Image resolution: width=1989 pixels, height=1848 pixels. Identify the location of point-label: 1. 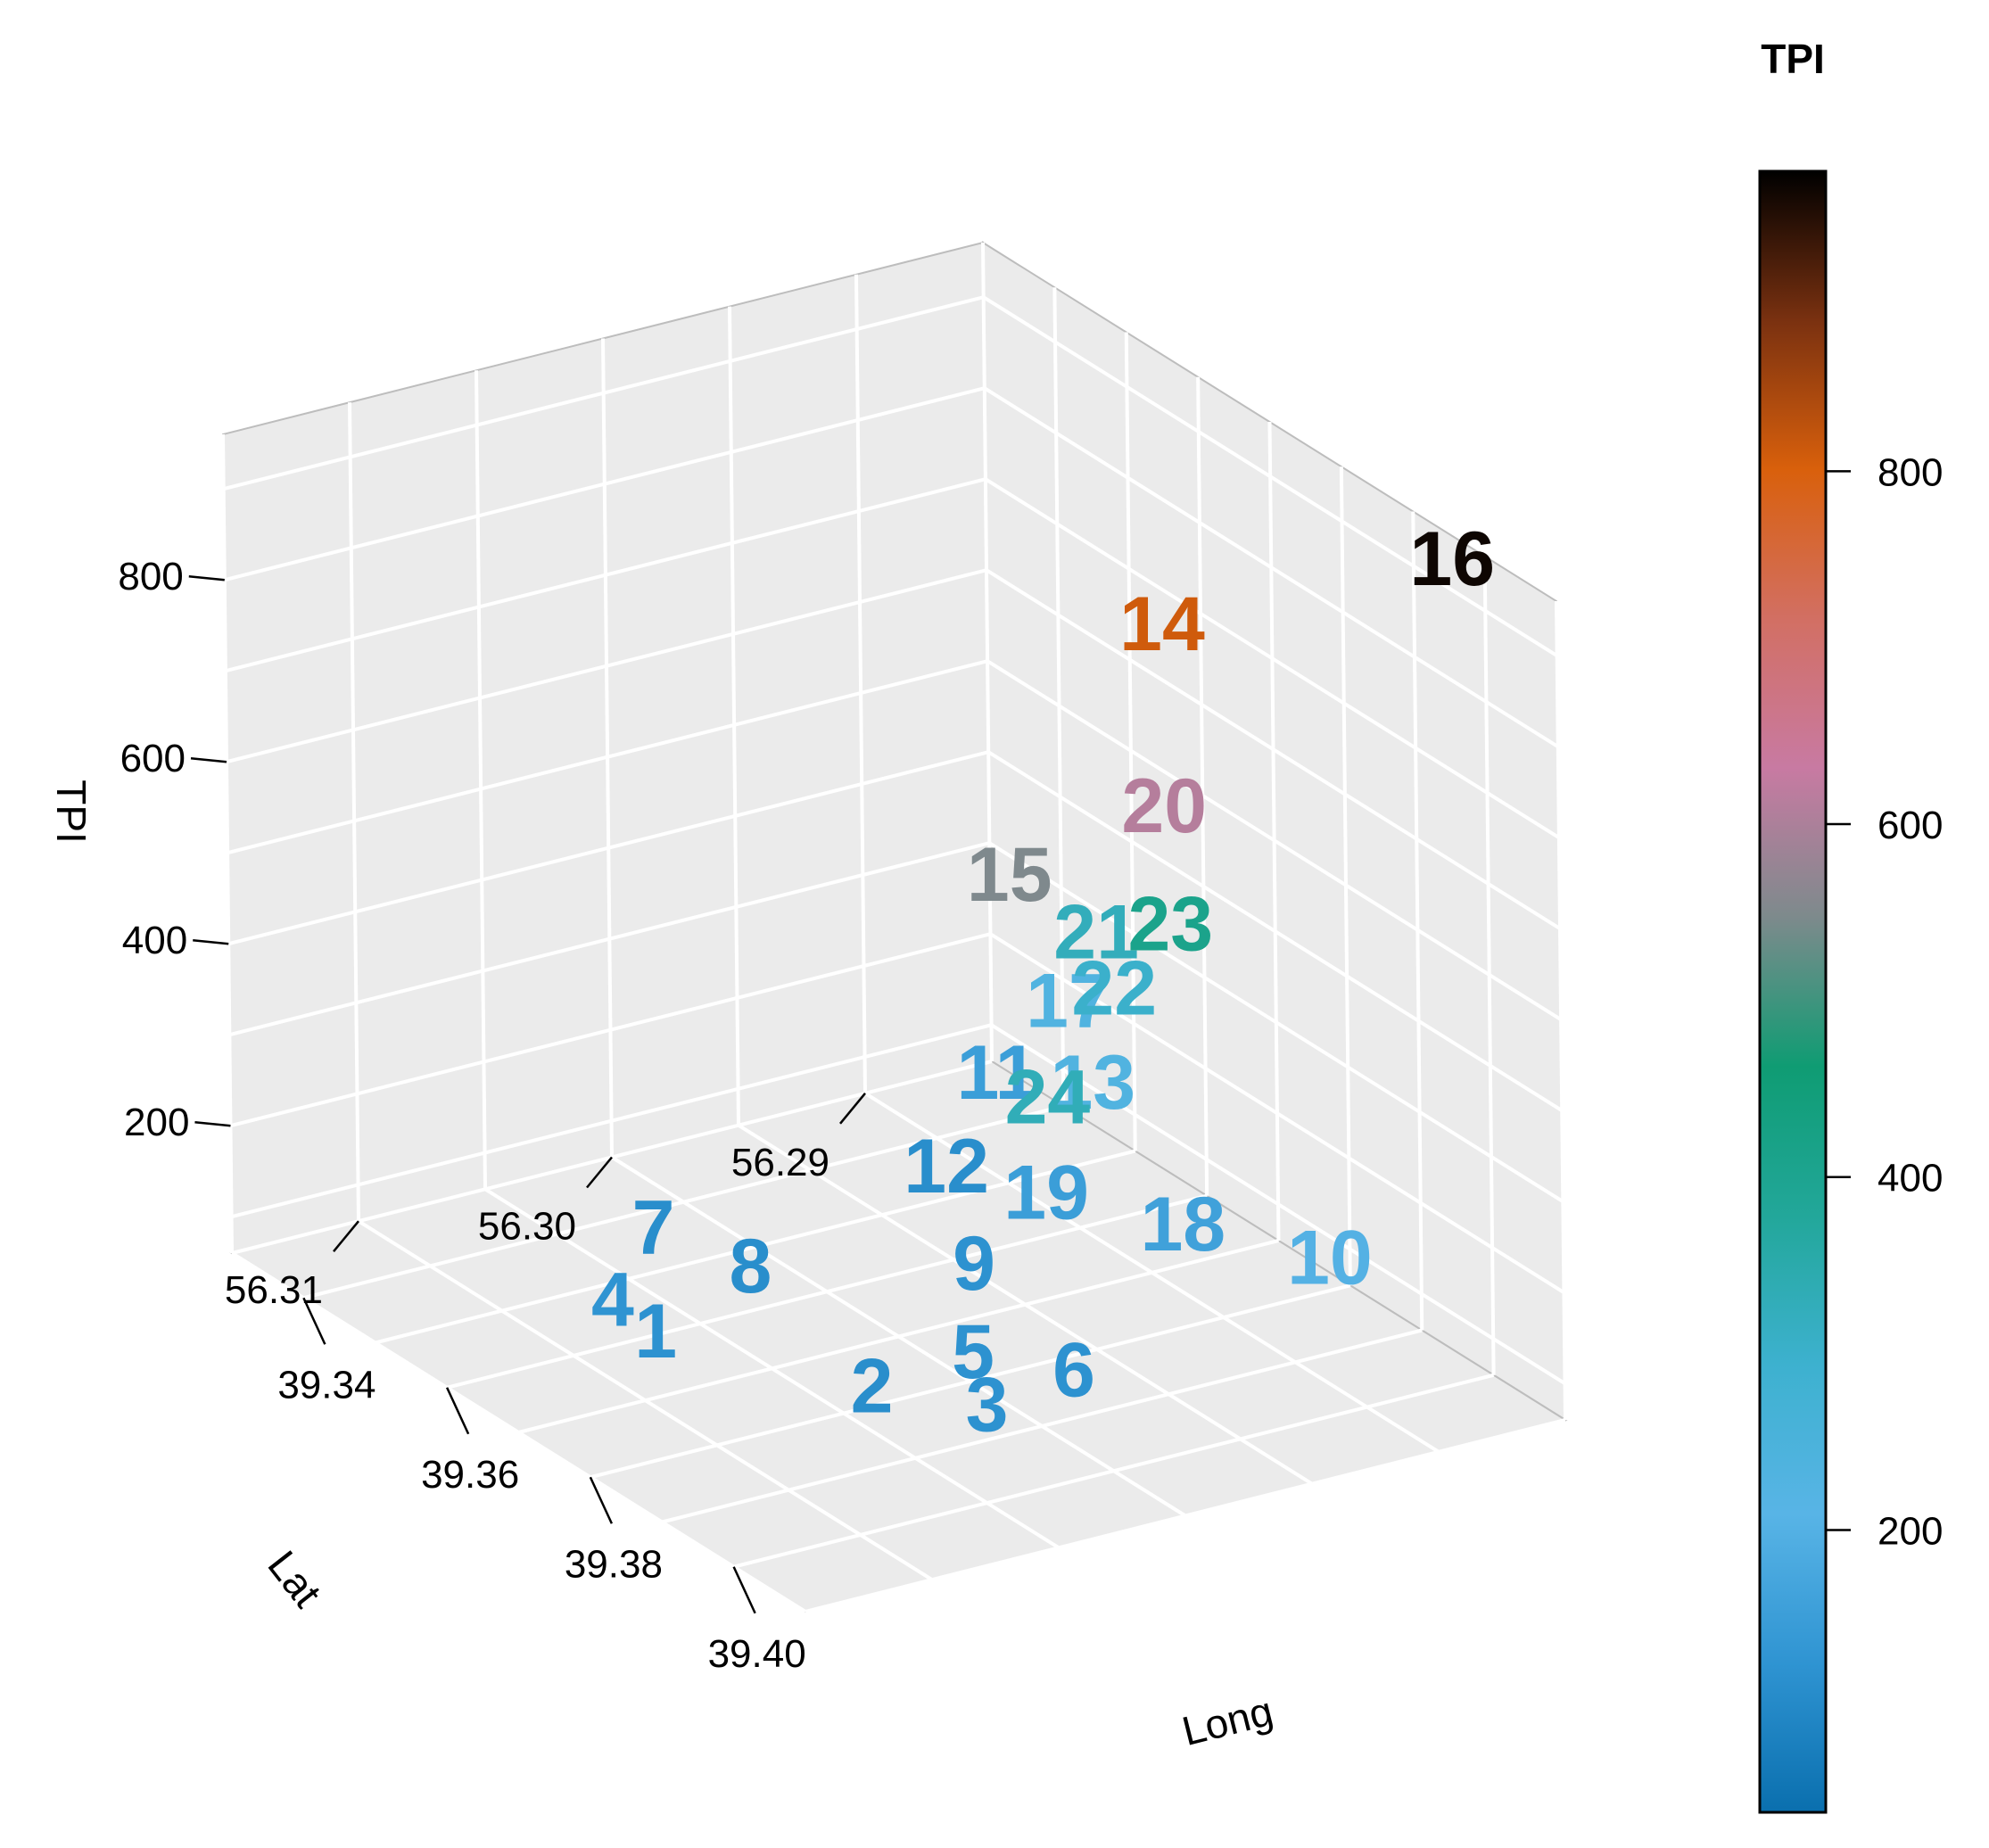
(655, 1331).